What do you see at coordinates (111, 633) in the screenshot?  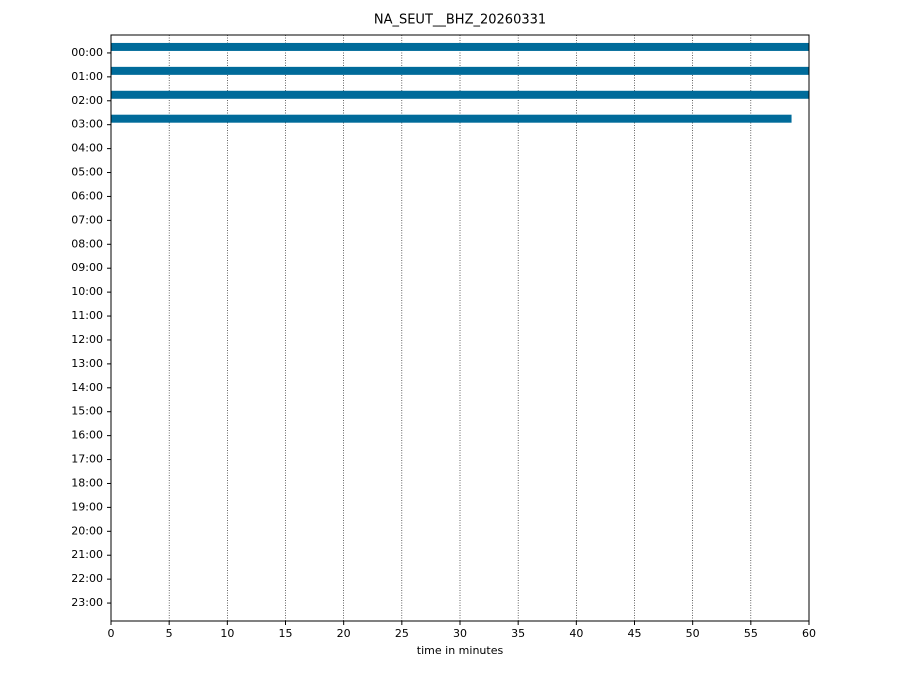 I see `x-tick-label: 0` at bounding box center [111, 633].